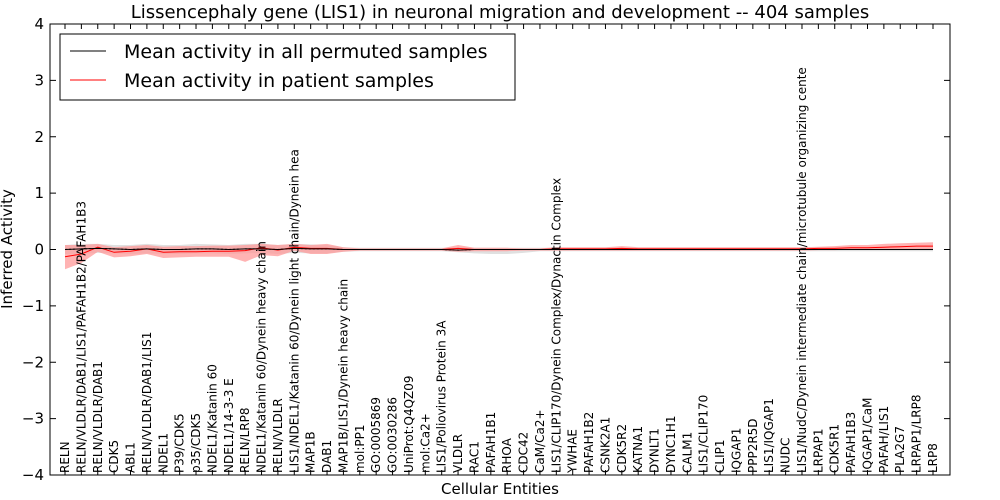 Image resolution: width=1000 pixels, height=500 pixels. What do you see at coordinates (33, 475) in the screenshot?
I see `y-tick-label: −4` at bounding box center [33, 475].